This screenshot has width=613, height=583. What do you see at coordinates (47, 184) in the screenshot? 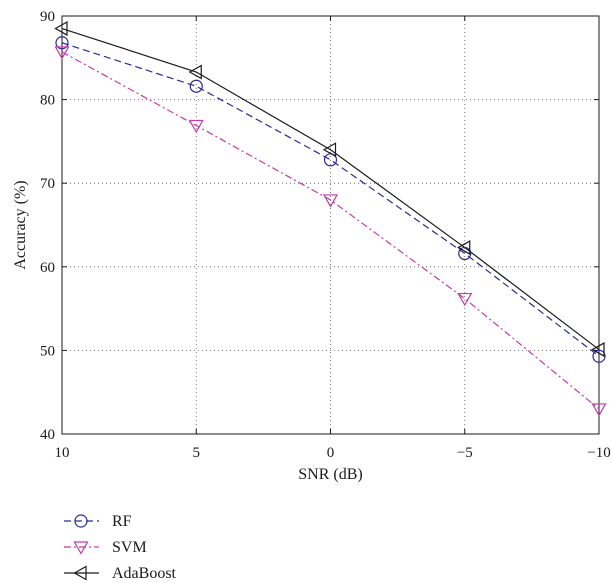
I see `y-tick-label: 70` at bounding box center [47, 184].